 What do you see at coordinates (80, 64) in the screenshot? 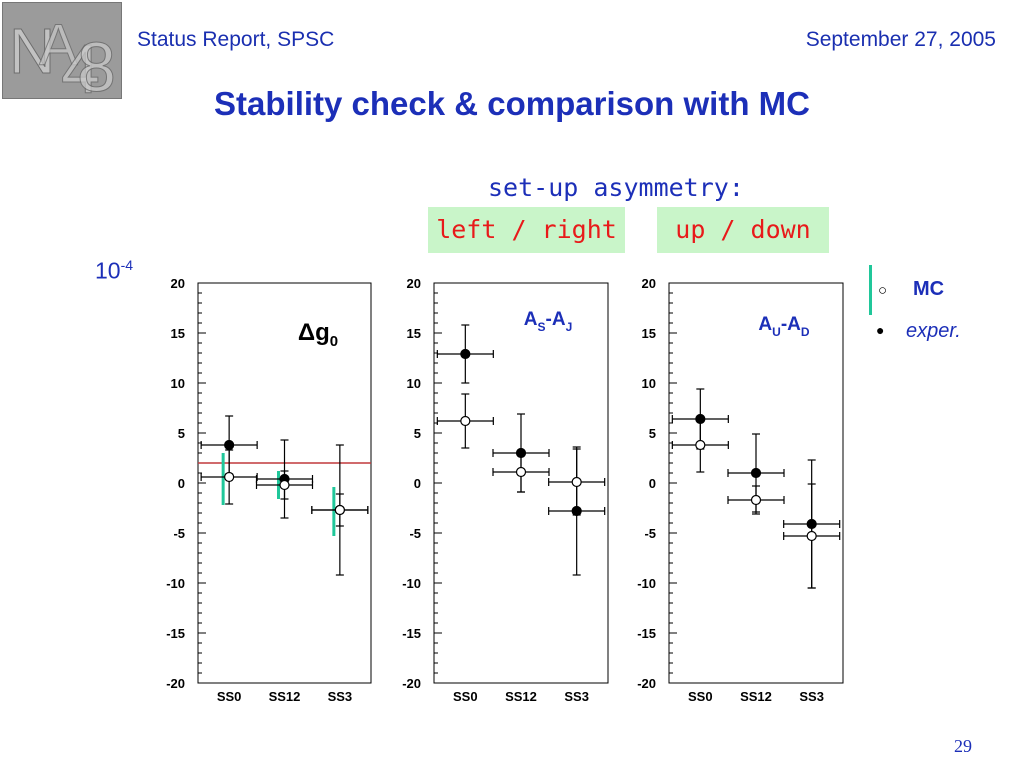
I see `svg-text: 4` at bounding box center [80, 64].